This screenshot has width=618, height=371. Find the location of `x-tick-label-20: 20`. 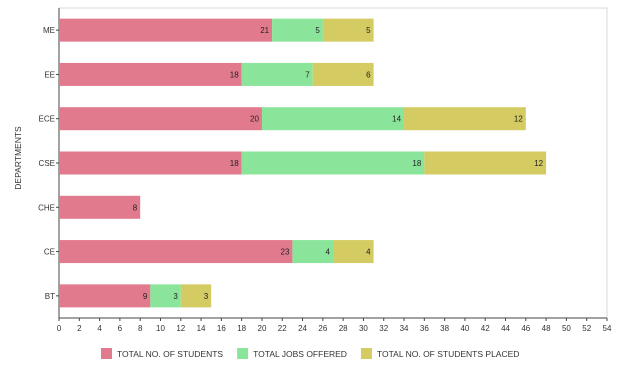

x-tick-label-20: 20 is located at coordinates (262, 328).